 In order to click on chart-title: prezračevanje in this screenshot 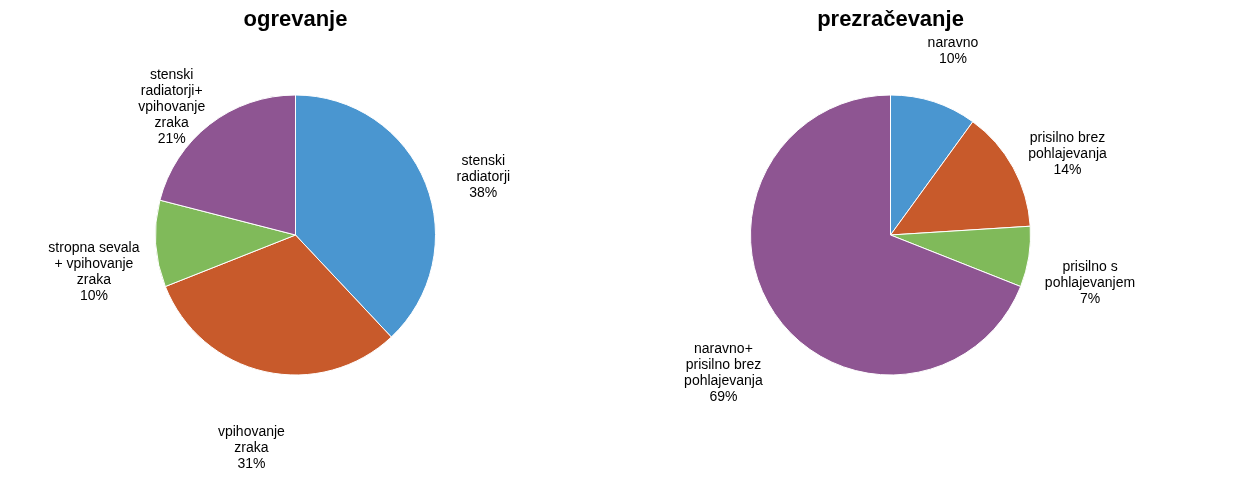, I will do `click(890, 18)`.